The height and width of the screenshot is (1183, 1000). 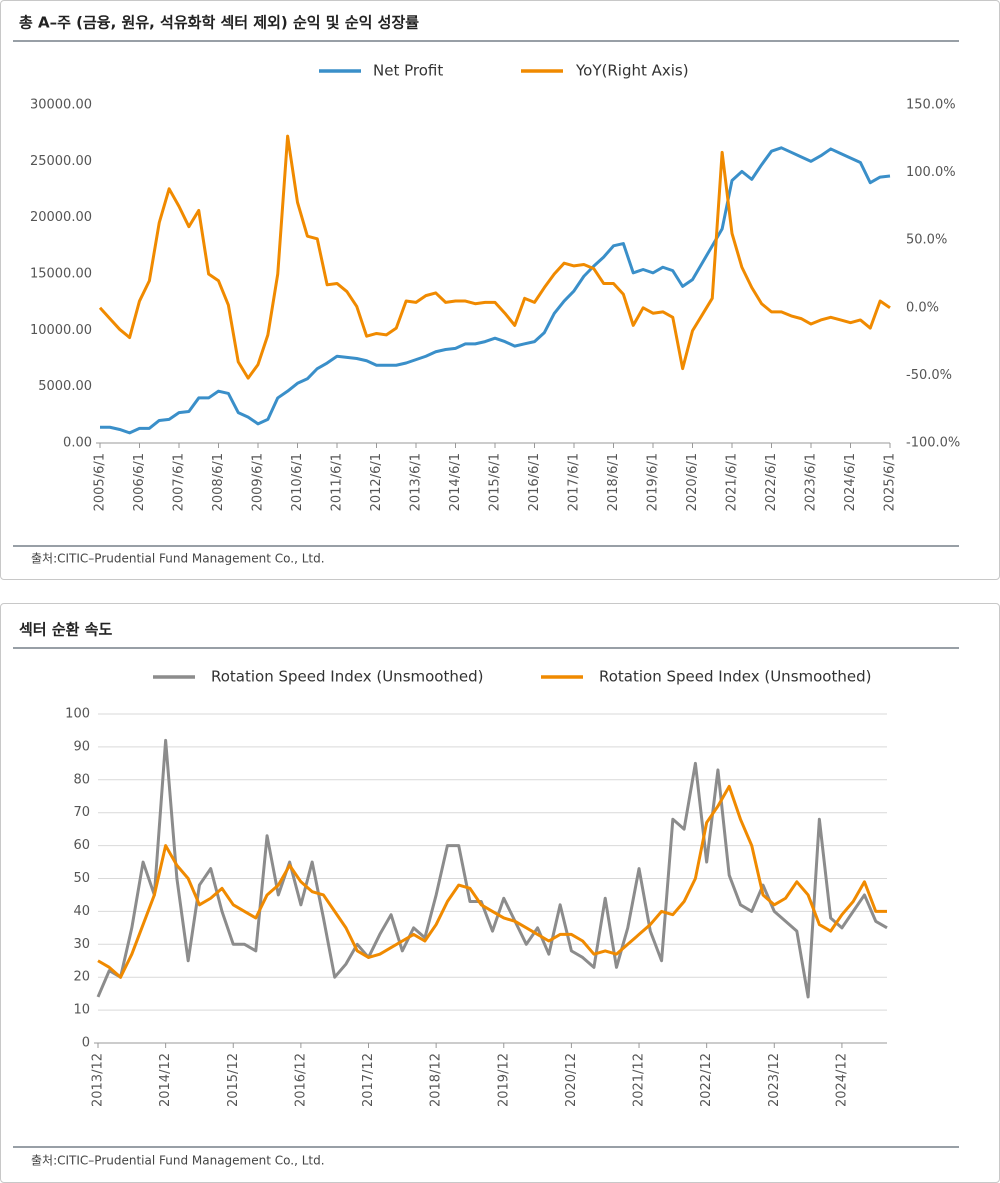 I want to click on x-tick-label: 2016/6/1, so click(x=534, y=482).